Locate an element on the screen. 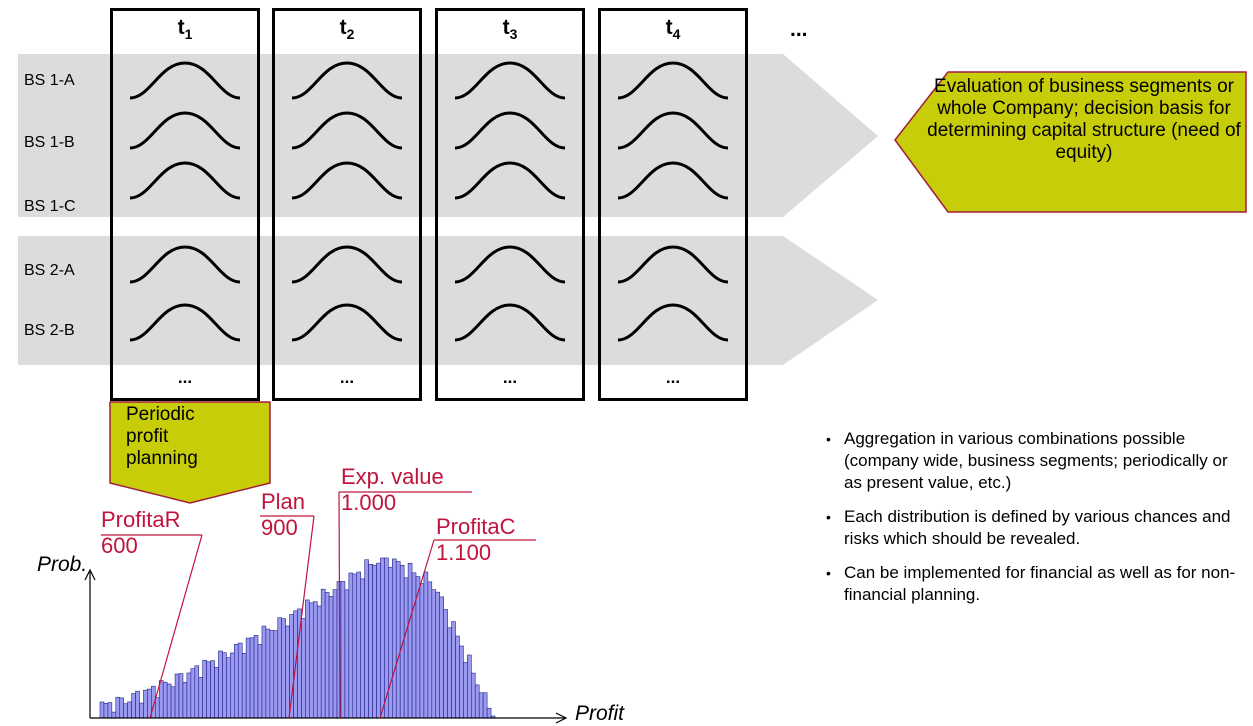 Image resolution: width=1253 pixels, height=726 pixels. period-header-t4: t4 is located at coordinates (673, 29).